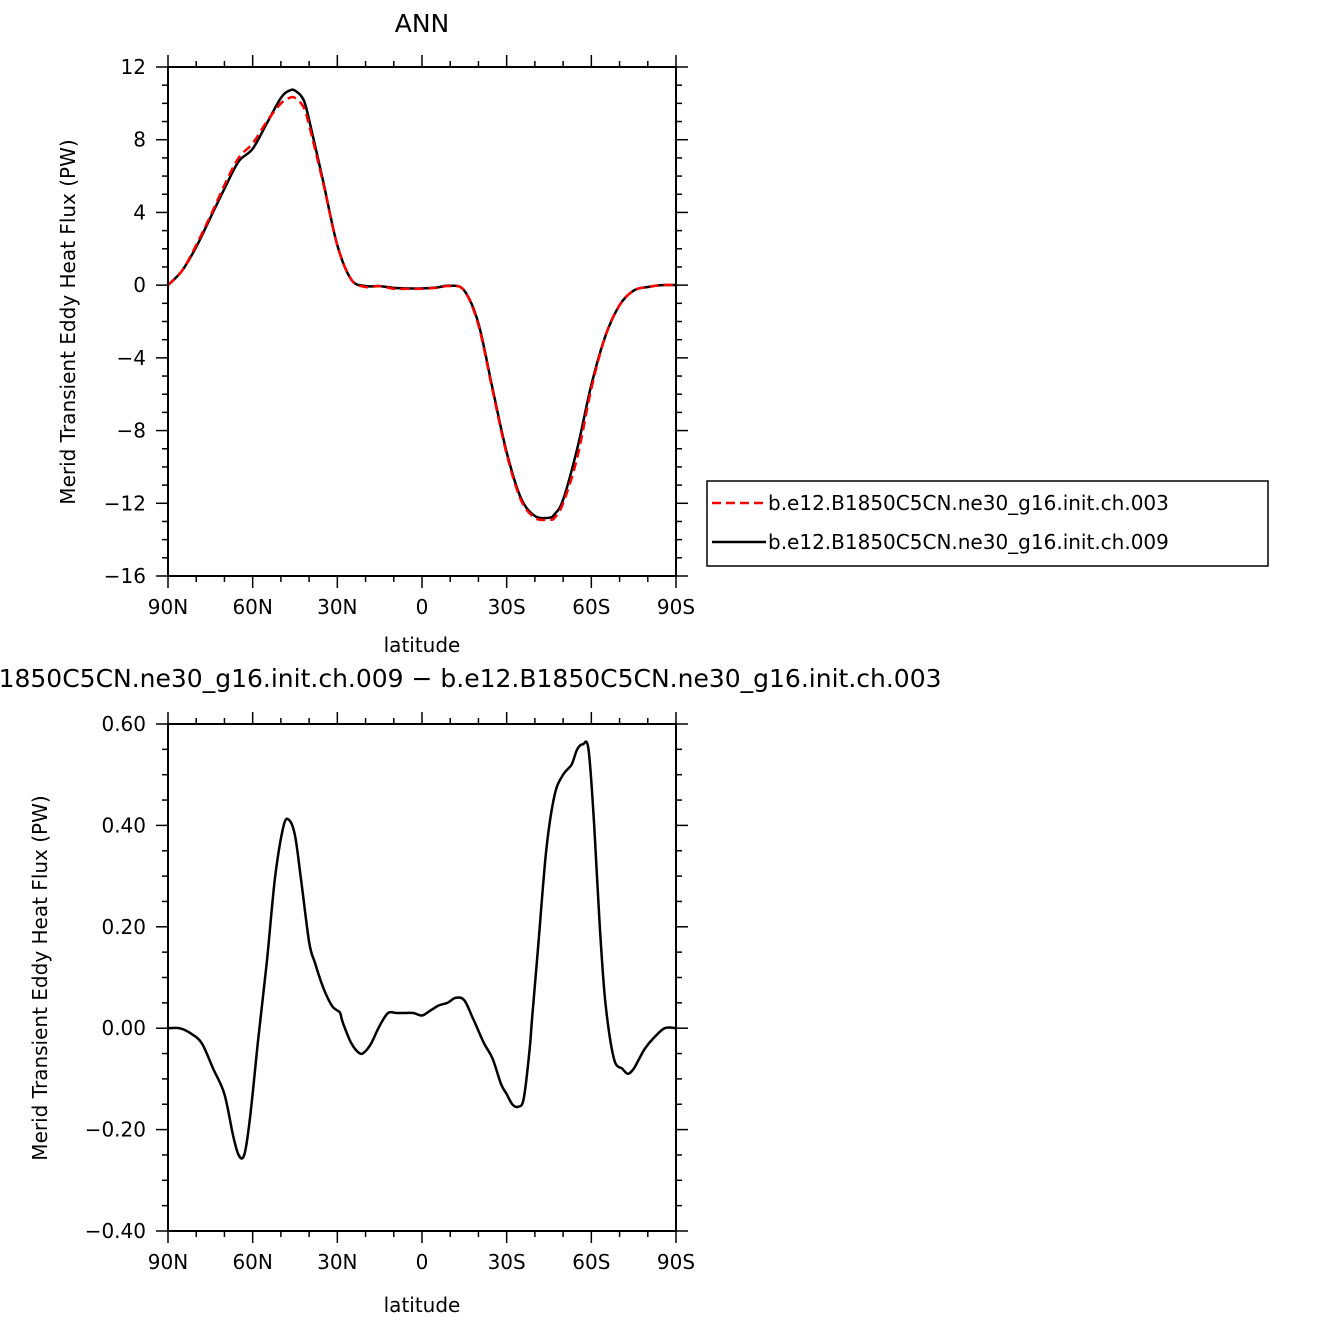  Describe the element at coordinates (422, 23) in the screenshot. I see `top-chart-title: ANN` at that location.